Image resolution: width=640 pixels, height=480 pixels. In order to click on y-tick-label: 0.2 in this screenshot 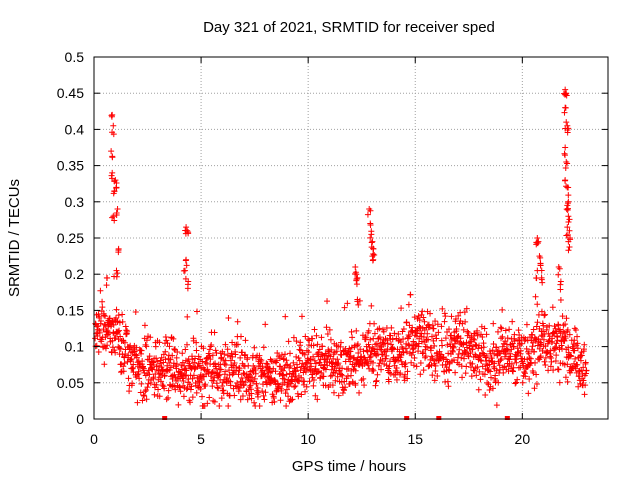, I will do `click(75, 274)`.